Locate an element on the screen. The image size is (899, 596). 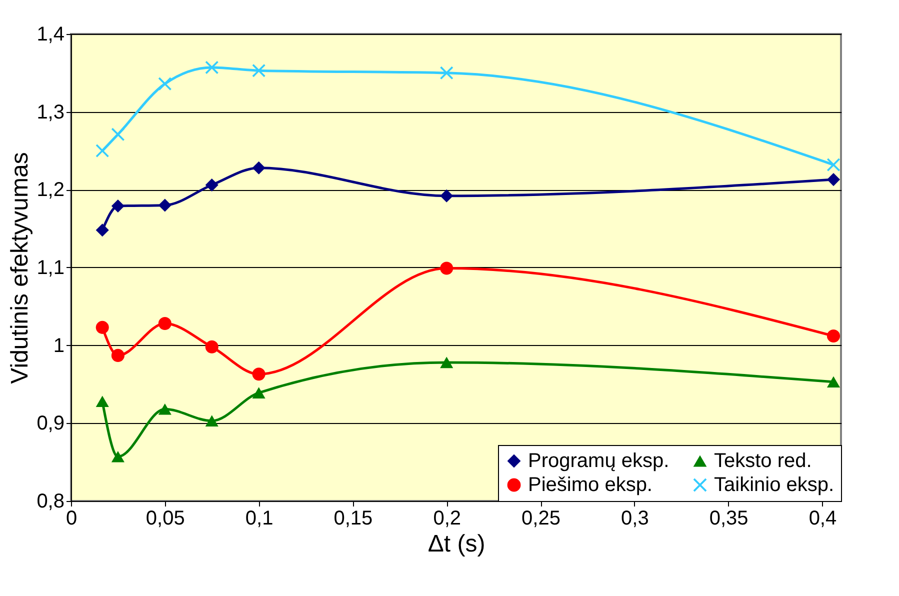
y-axis-title: Vidutinis efektyvumas is located at coordinates (20, 268).